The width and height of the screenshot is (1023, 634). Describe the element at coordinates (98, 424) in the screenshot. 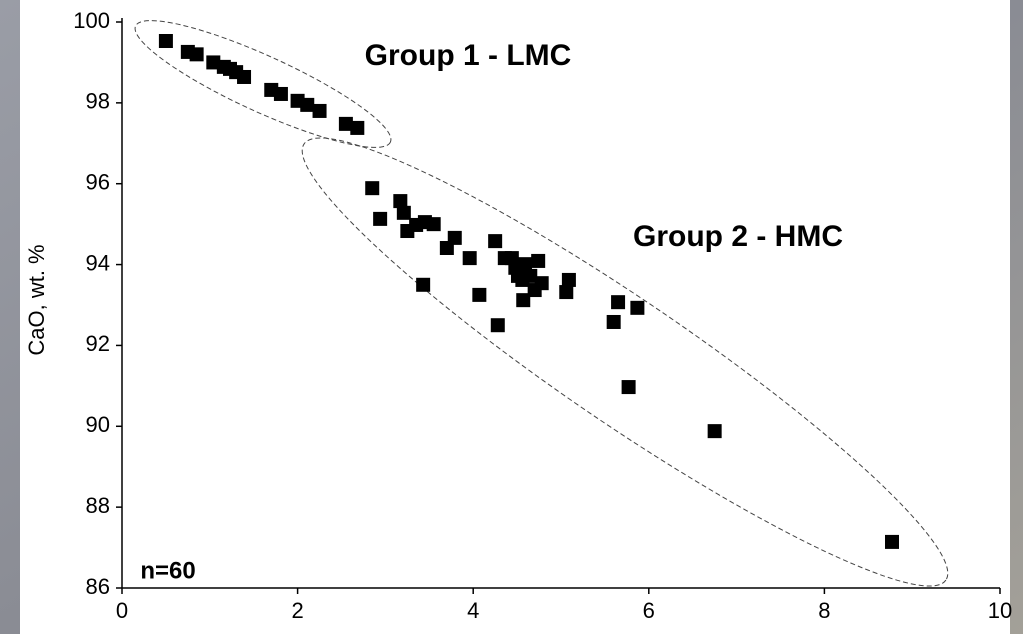

I see `y-tick-label: 90` at that location.